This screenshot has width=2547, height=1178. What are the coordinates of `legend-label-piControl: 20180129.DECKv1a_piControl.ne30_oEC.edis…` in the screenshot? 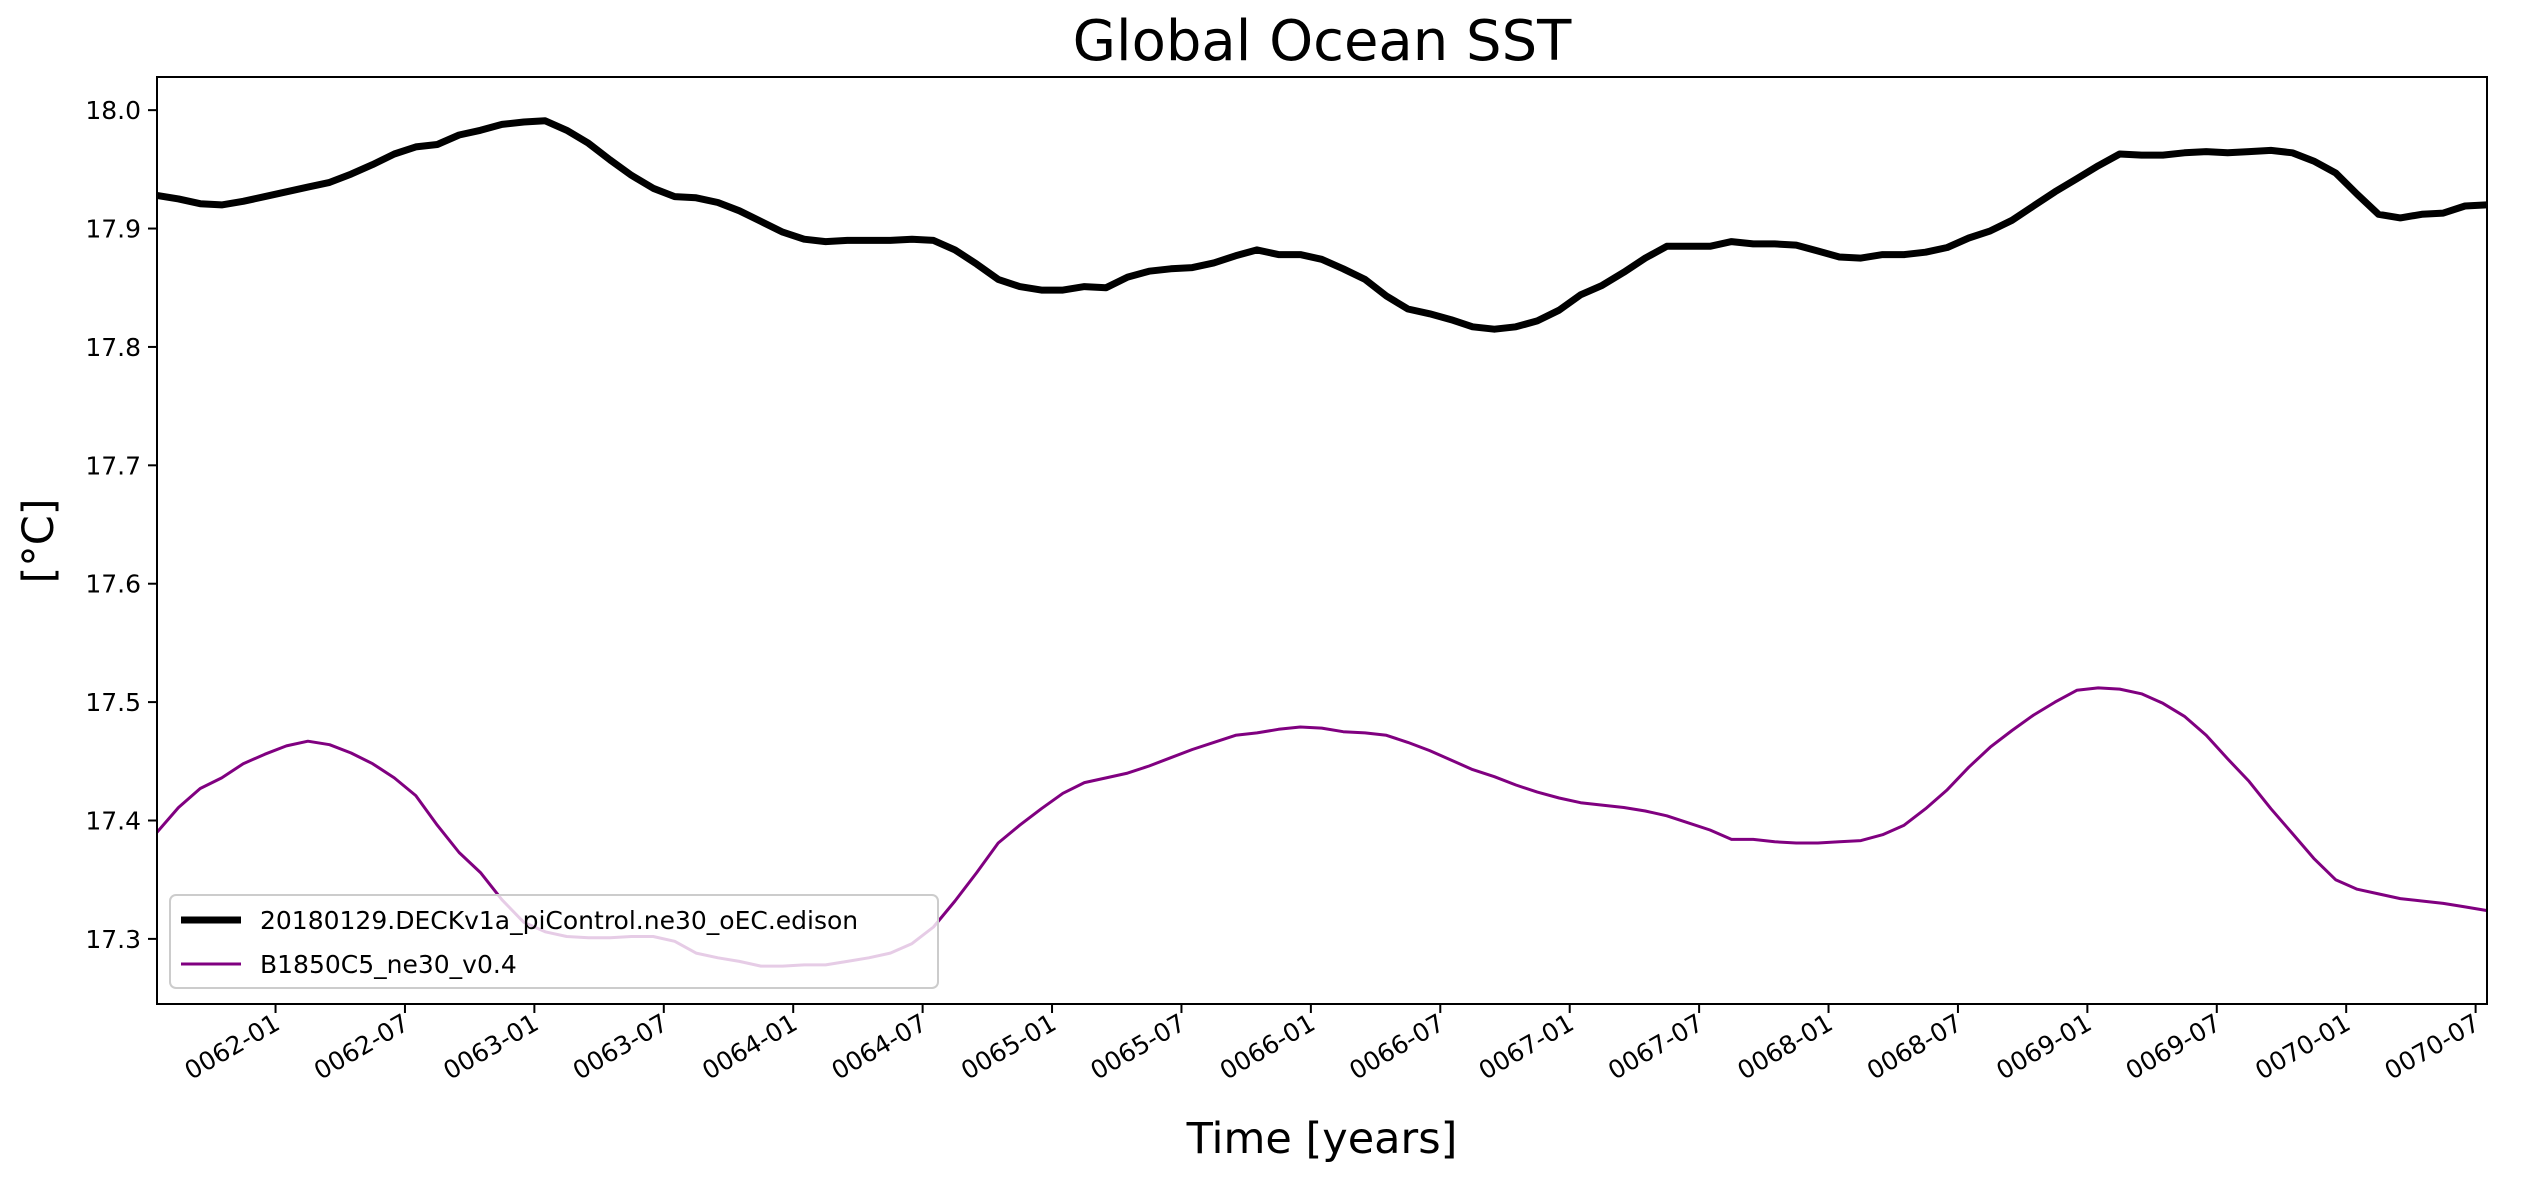 It's located at (559, 920).